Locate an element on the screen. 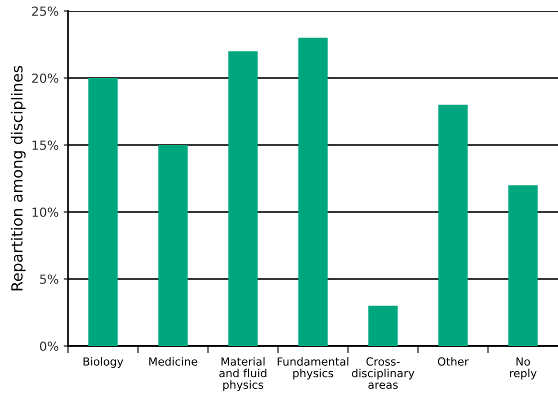  y-axis-title: Repartition among disciplines is located at coordinates (18, 178).